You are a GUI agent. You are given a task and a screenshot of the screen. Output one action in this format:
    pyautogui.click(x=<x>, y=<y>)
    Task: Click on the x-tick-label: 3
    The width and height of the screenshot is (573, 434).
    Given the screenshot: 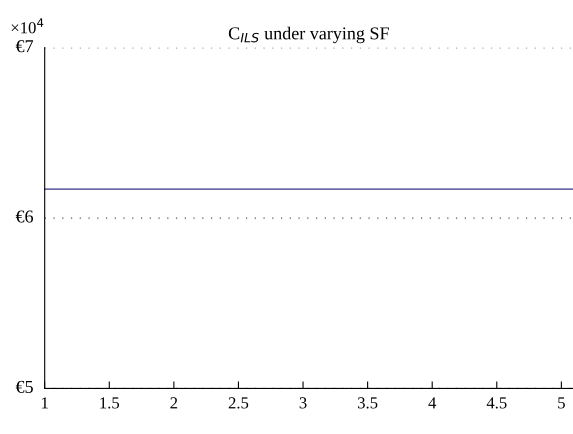 What is the action you would take?
    pyautogui.click(x=303, y=402)
    